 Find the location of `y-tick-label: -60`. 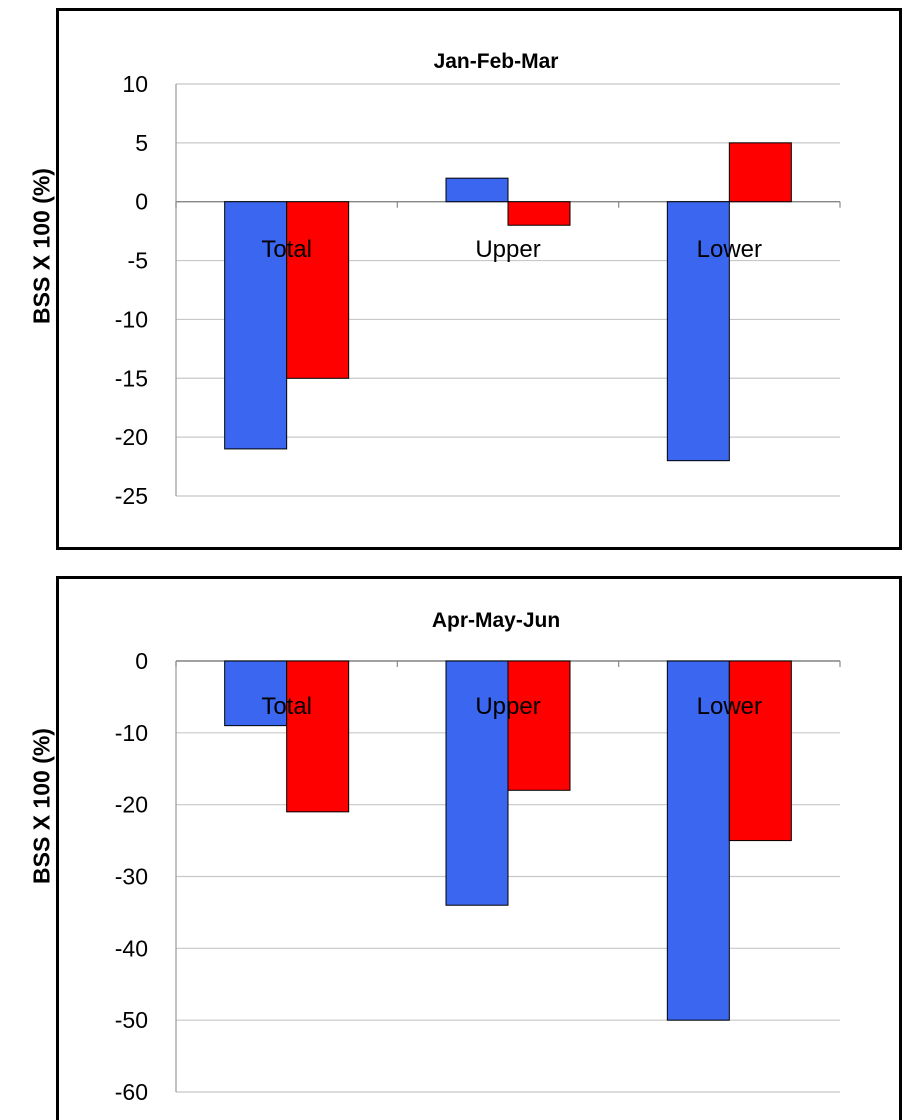

y-tick-label: -60 is located at coordinates (131, 1092).